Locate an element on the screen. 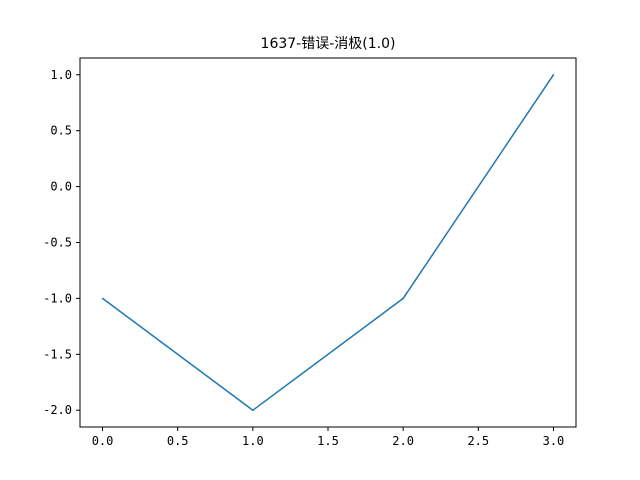 Image resolution: width=640 pixels, height=480 pixels. x-tick-label: 1.5 is located at coordinates (328, 441).